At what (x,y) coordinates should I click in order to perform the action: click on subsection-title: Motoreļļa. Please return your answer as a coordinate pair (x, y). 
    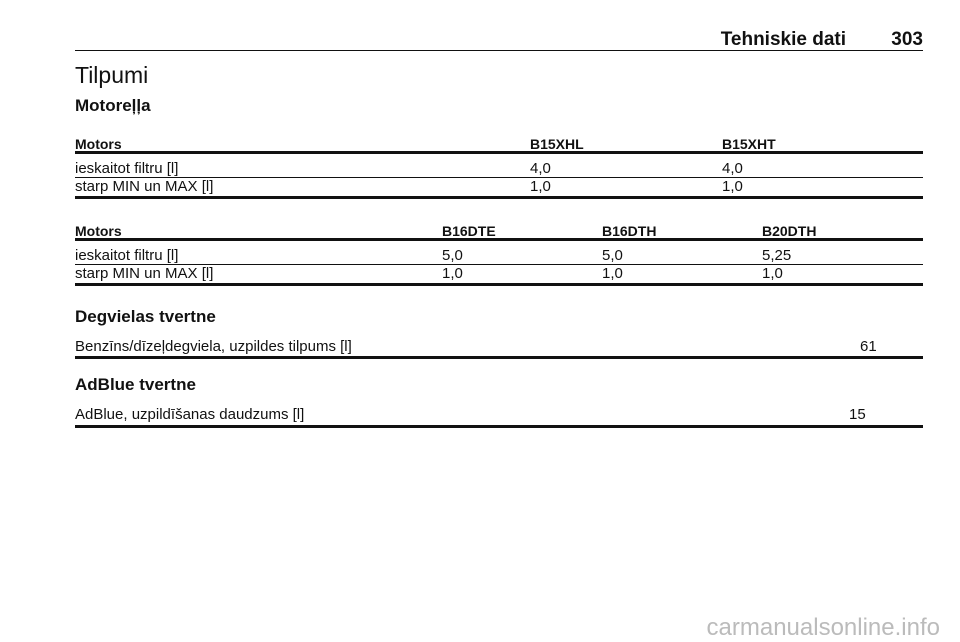
    Looking at the image, I should click on (113, 105).